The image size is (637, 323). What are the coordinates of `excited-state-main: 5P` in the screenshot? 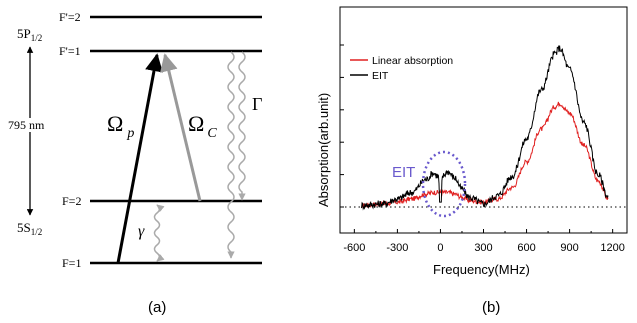 It's located at (24, 33).